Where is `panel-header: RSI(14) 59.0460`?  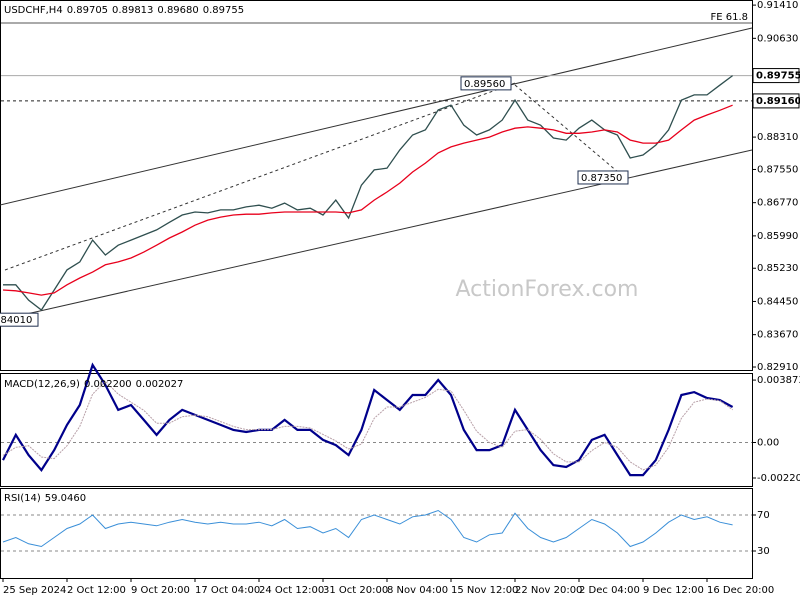 panel-header: RSI(14) 59.0460 is located at coordinates (45, 498).